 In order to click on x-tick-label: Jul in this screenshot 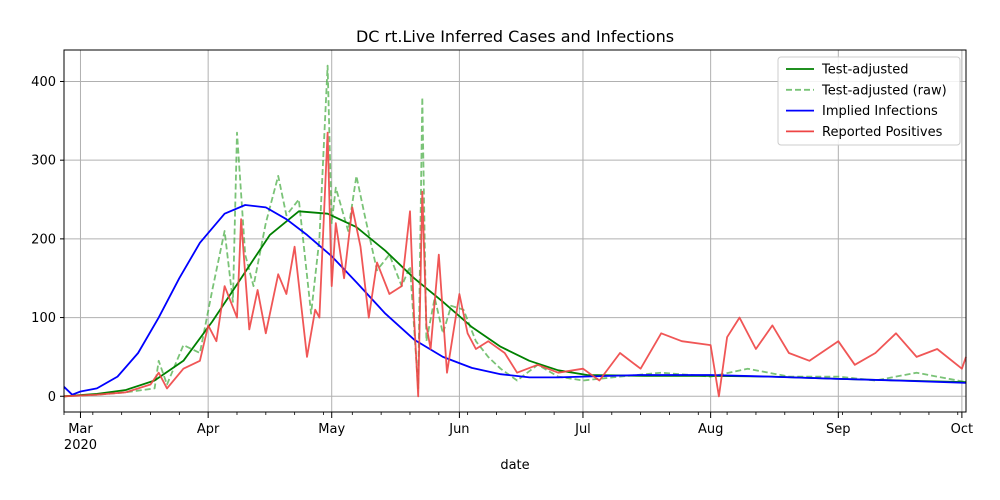, I will do `click(582, 429)`.